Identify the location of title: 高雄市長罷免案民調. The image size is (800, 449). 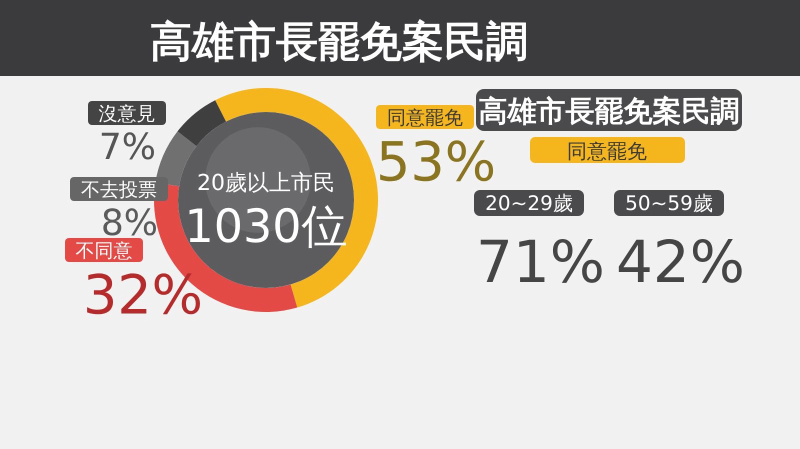
(339, 41).